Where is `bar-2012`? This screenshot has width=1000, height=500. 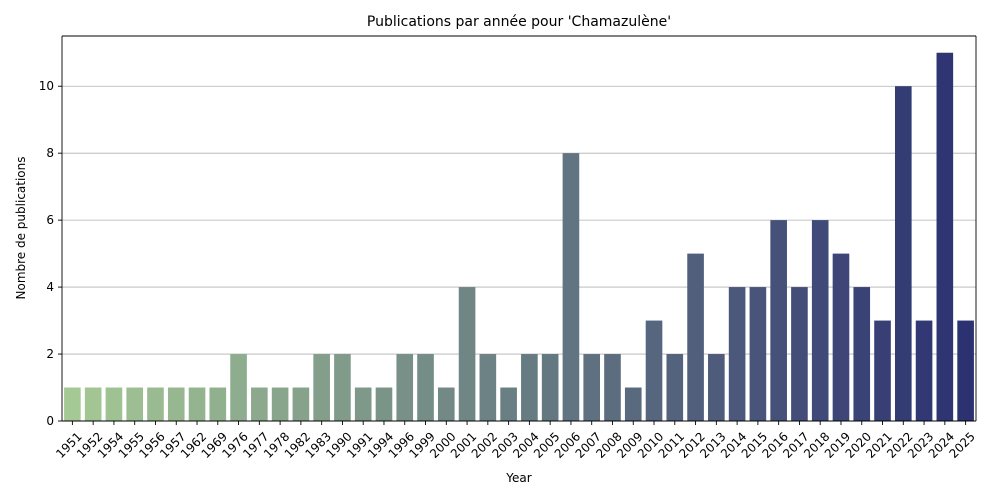
bar-2012 is located at coordinates (695, 337).